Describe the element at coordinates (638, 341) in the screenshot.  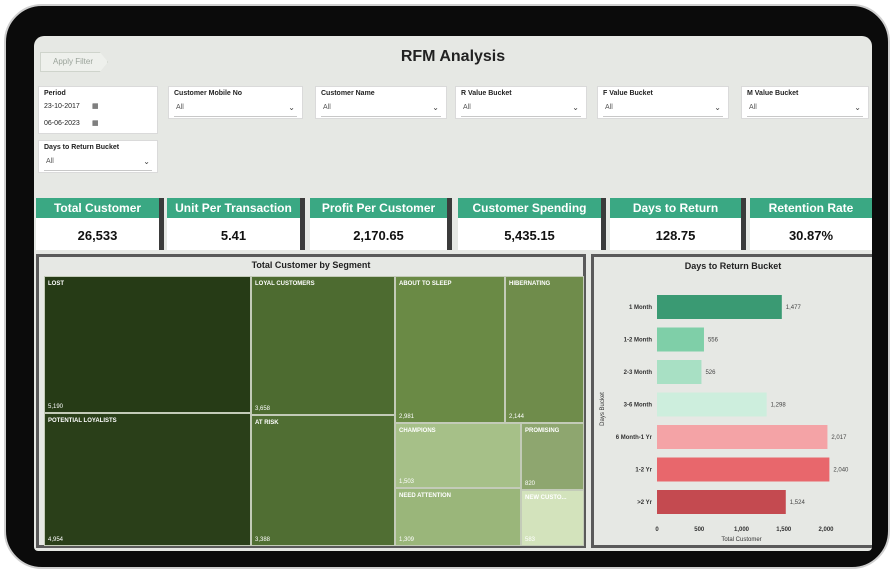
I see `category-label: 1-2 Month` at that location.